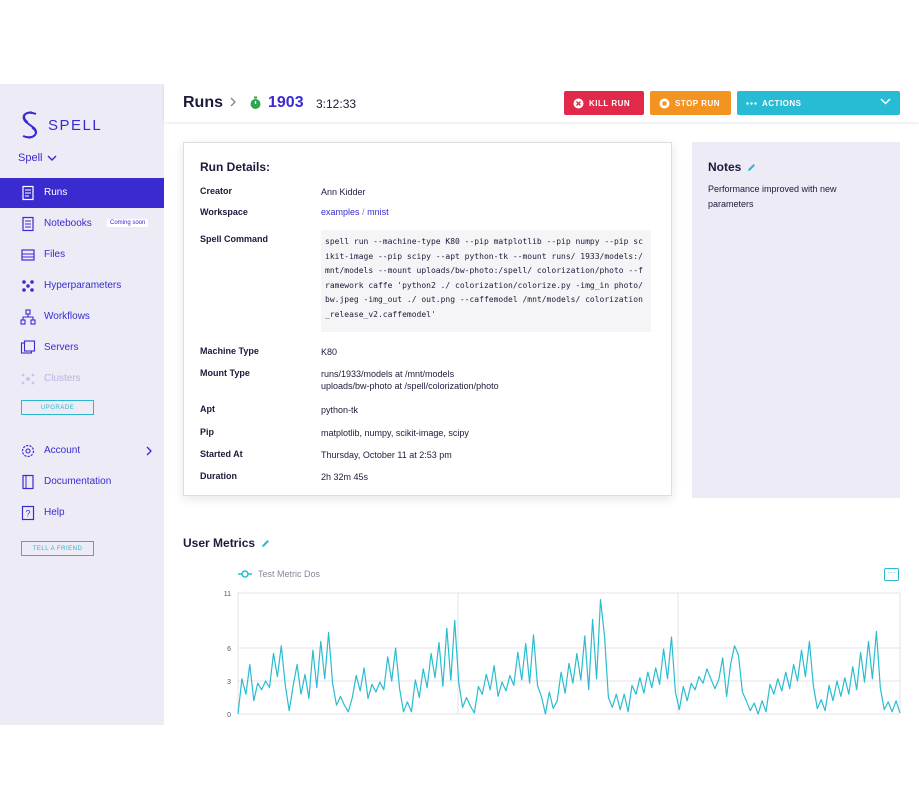 Image resolution: width=919 pixels, height=810 pixels. I want to click on notes-title-text: Notes, so click(725, 167).